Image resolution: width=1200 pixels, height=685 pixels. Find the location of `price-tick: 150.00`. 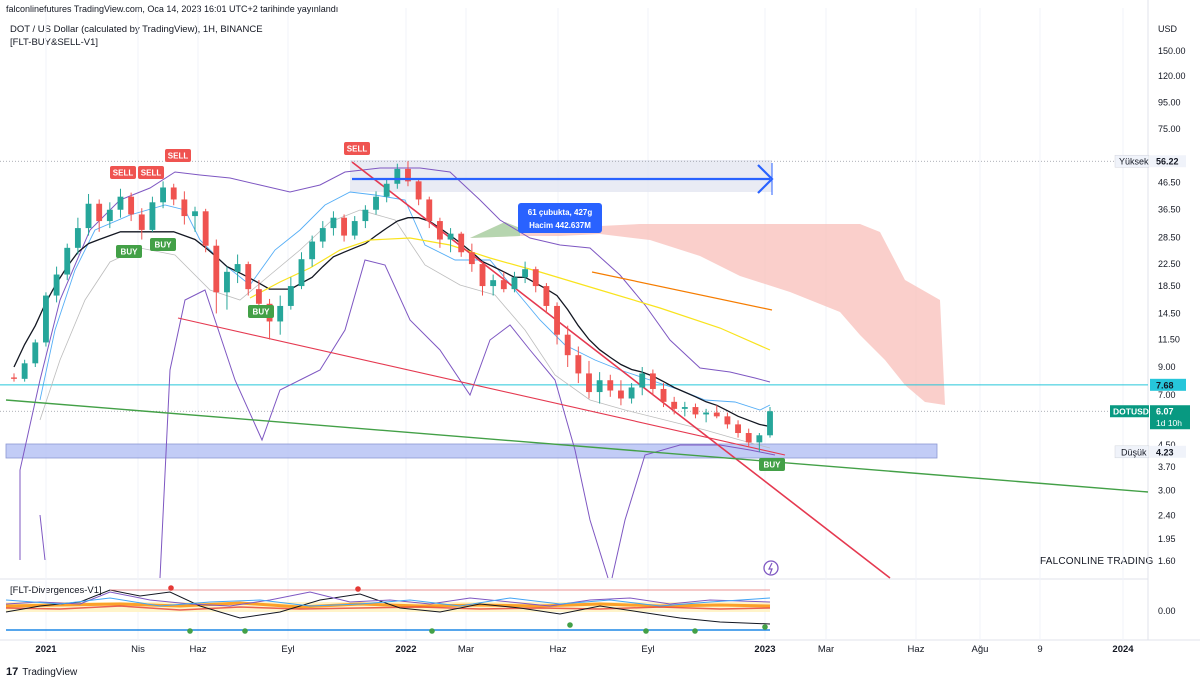

price-tick: 150.00 is located at coordinates (1172, 51).